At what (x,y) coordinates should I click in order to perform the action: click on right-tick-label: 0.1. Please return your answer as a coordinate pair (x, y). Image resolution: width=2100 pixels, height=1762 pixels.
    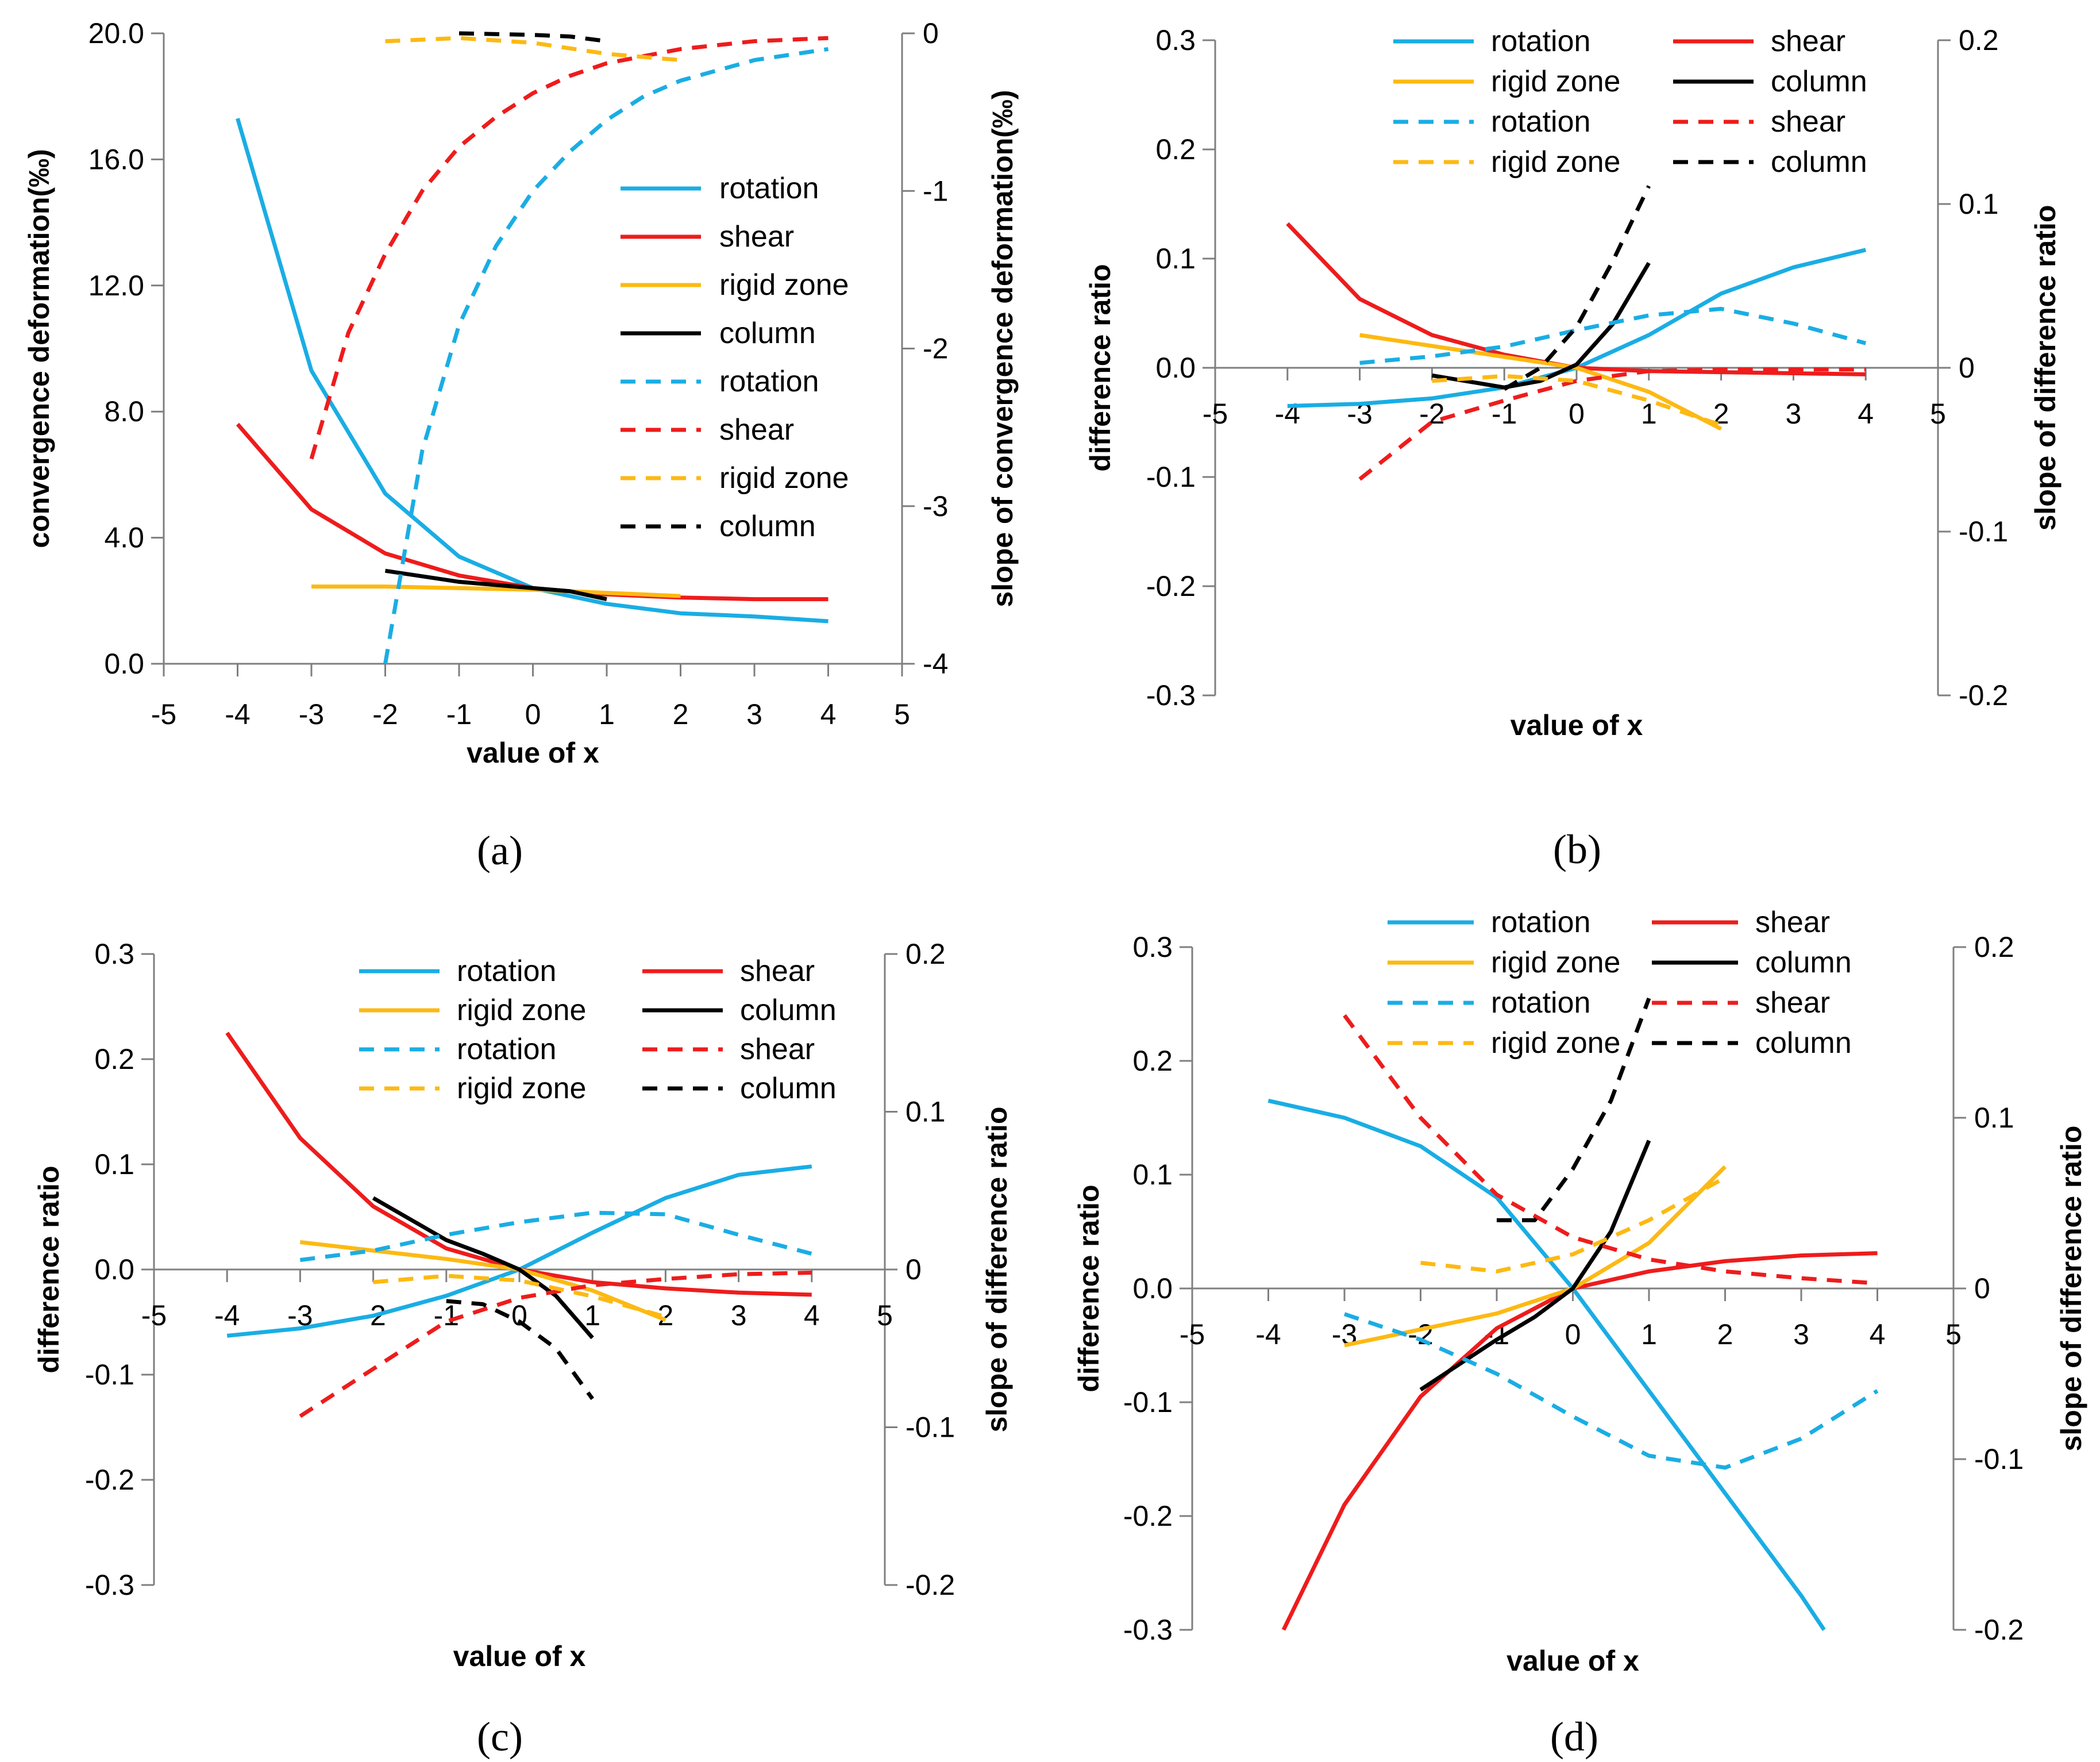
    Looking at the image, I should click on (1994, 1118).